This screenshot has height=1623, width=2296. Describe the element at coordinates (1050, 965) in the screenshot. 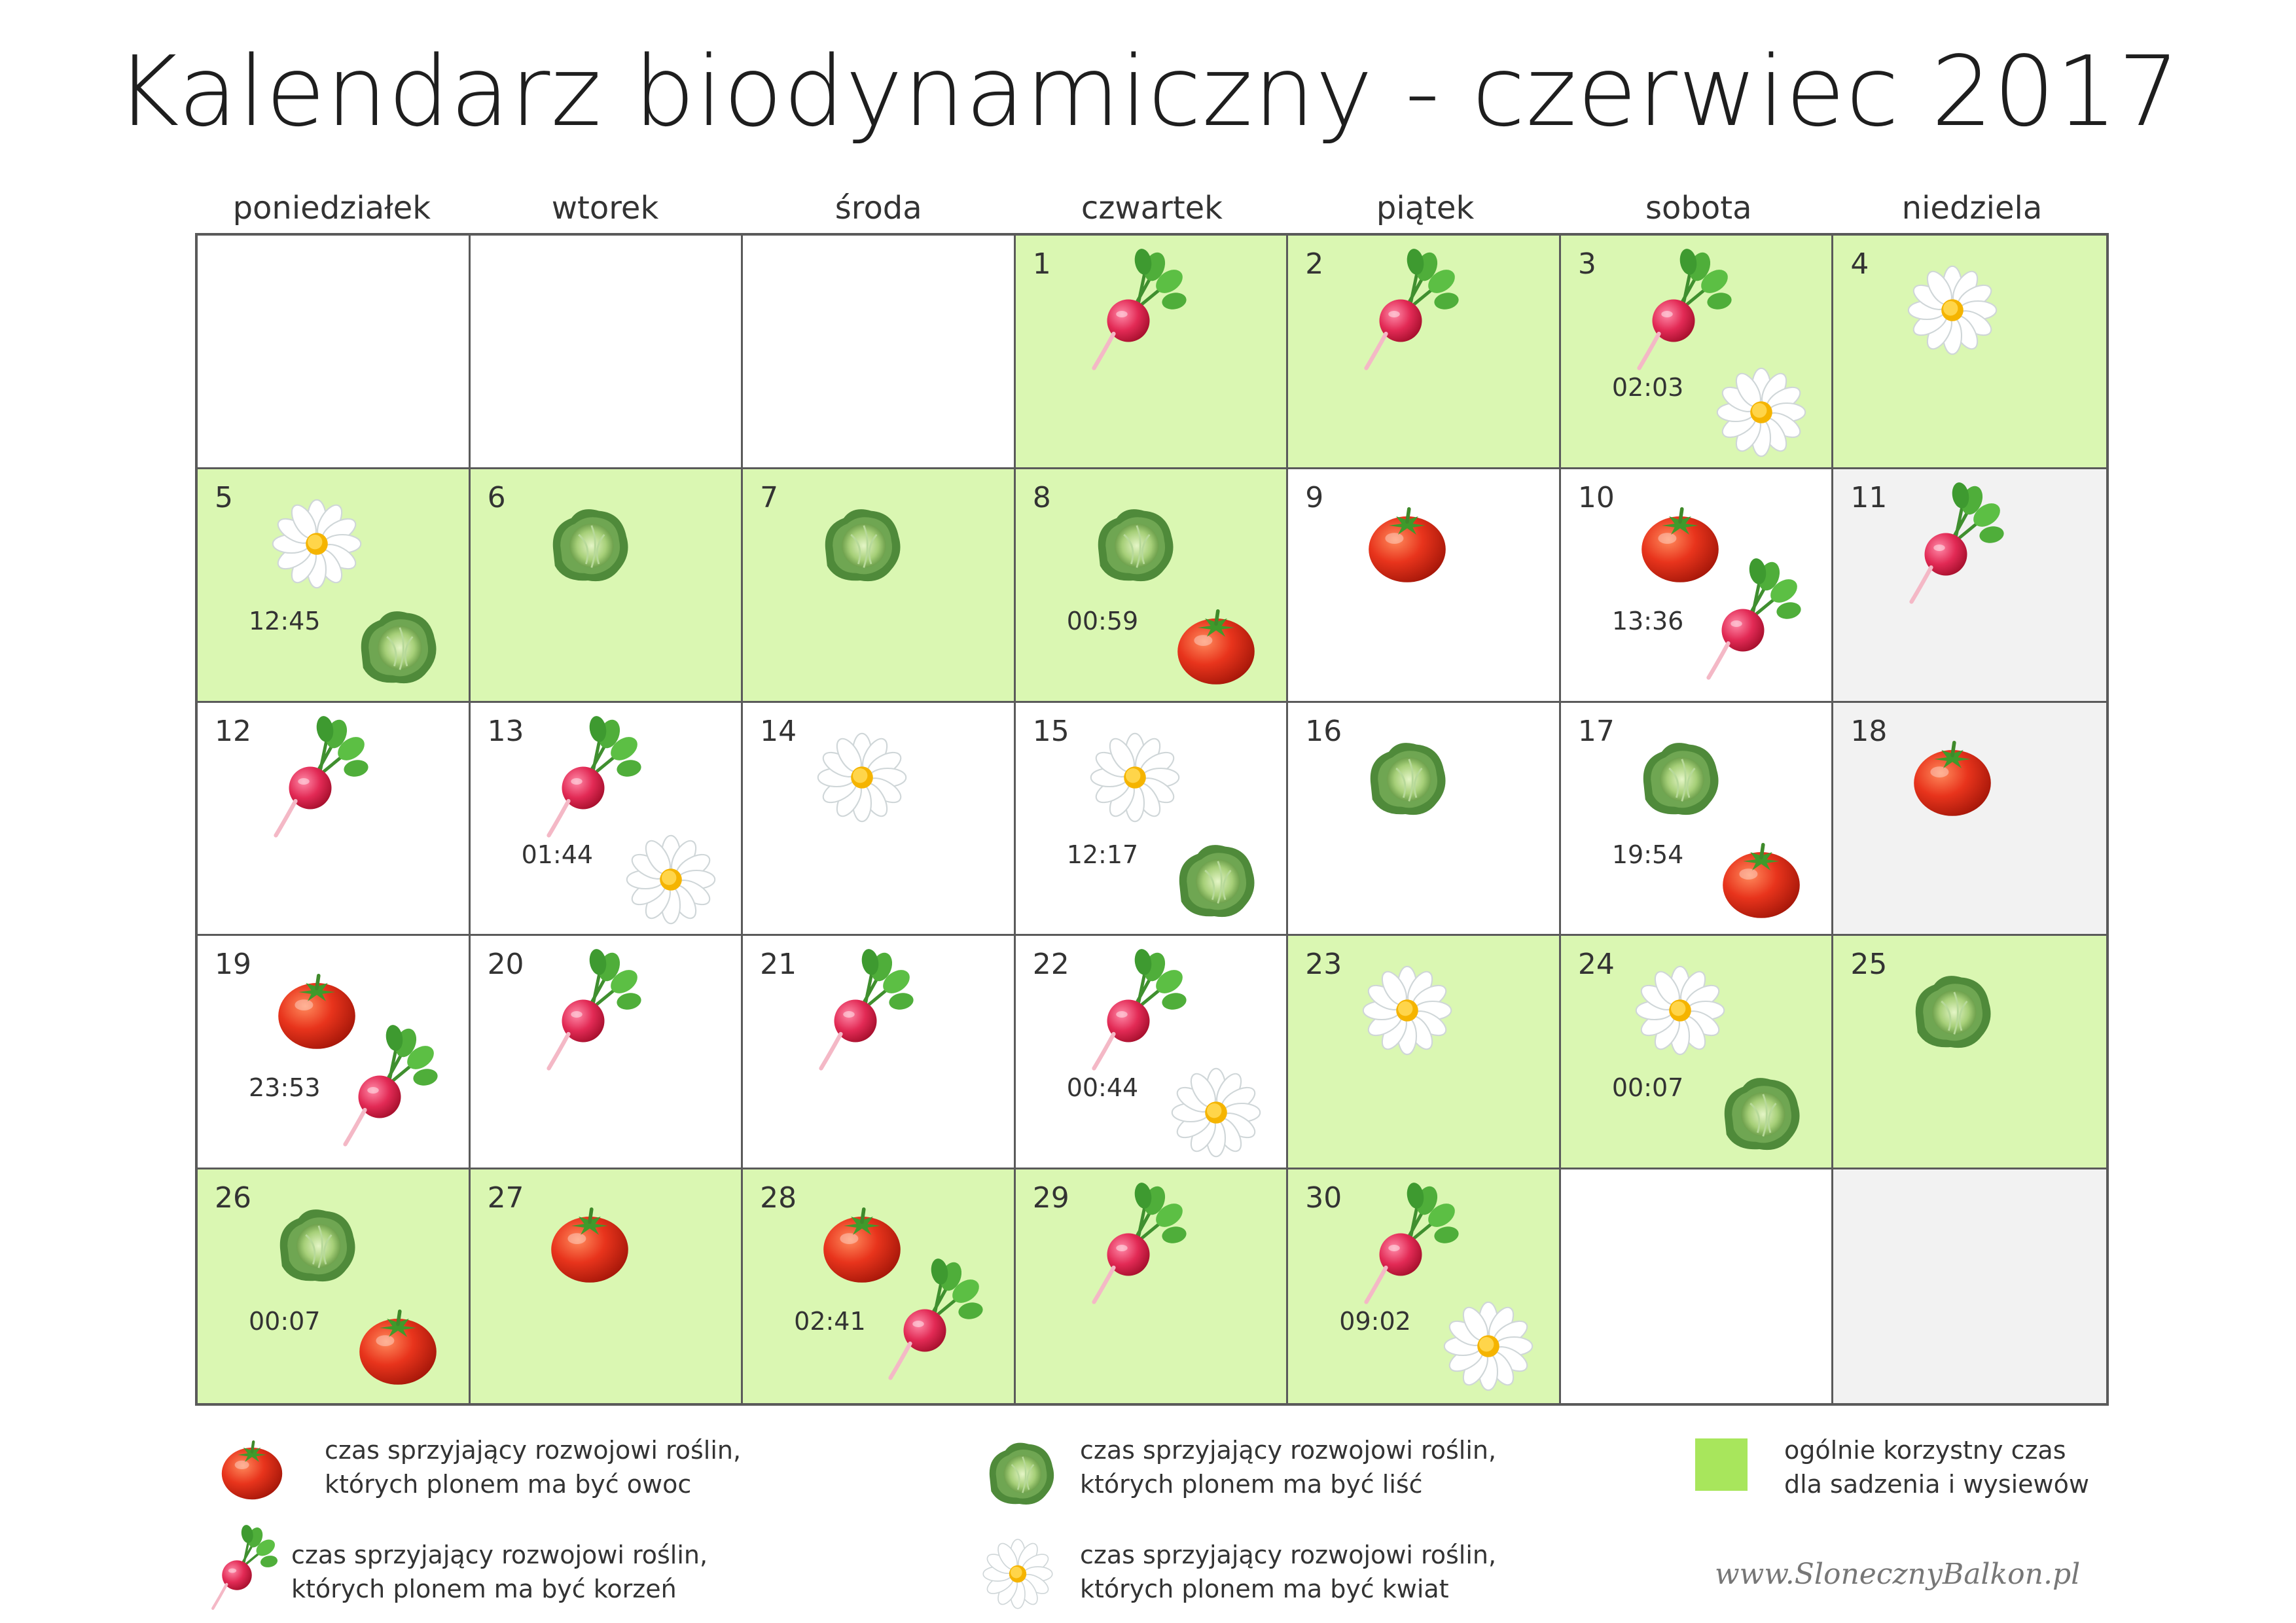

I see `day-number: 22` at that location.